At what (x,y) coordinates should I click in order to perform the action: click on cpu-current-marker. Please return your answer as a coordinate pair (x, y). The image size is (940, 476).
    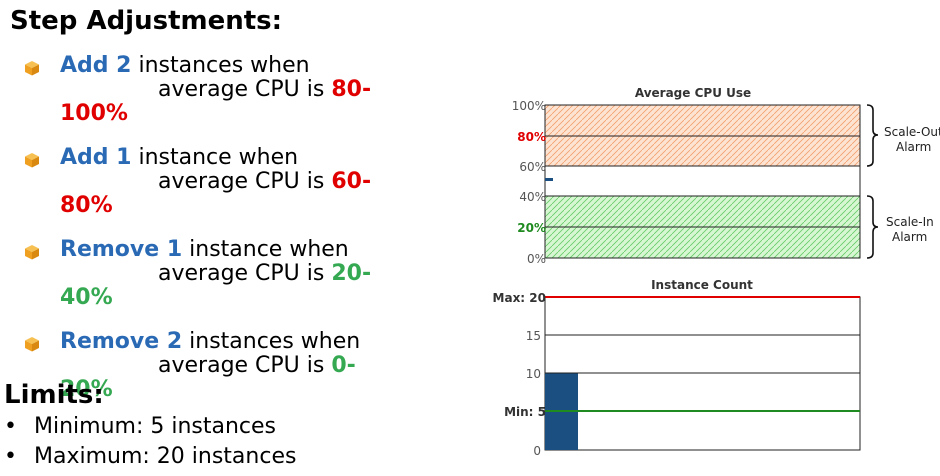
    Looking at the image, I should click on (549, 179).